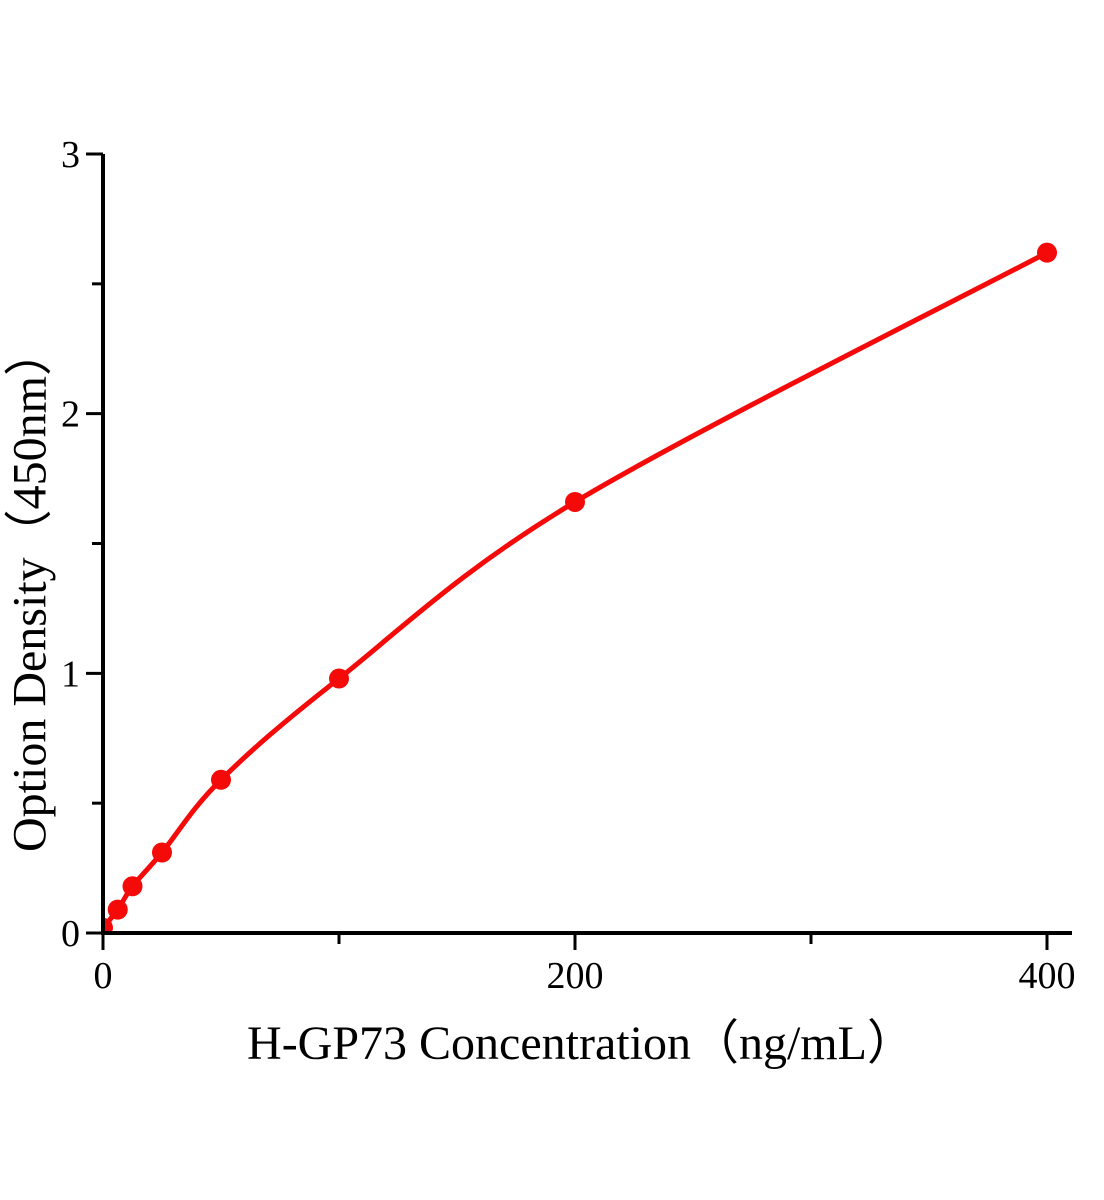 The width and height of the screenshot is (1104, 1200). Describe the element at coordinates (70, 934) in the screenshot. I see `y-tick-label: 0` at that location.